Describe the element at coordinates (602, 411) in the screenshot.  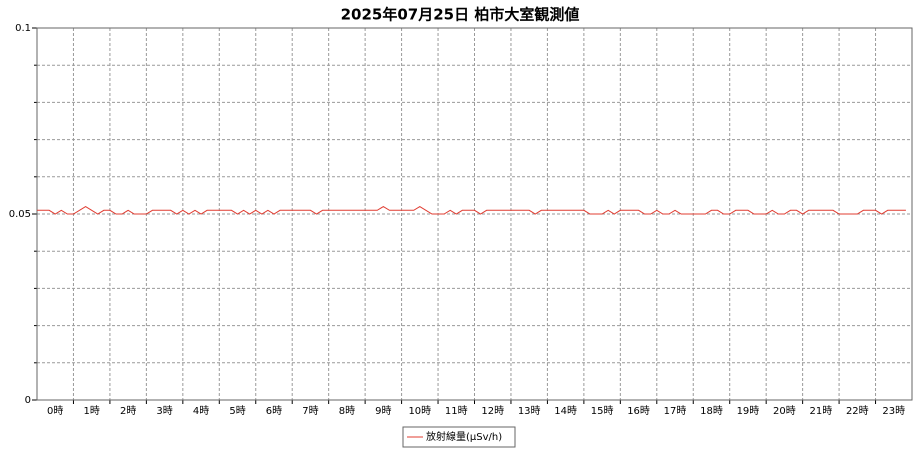
I see `x-tick-label: 15時` at that location.